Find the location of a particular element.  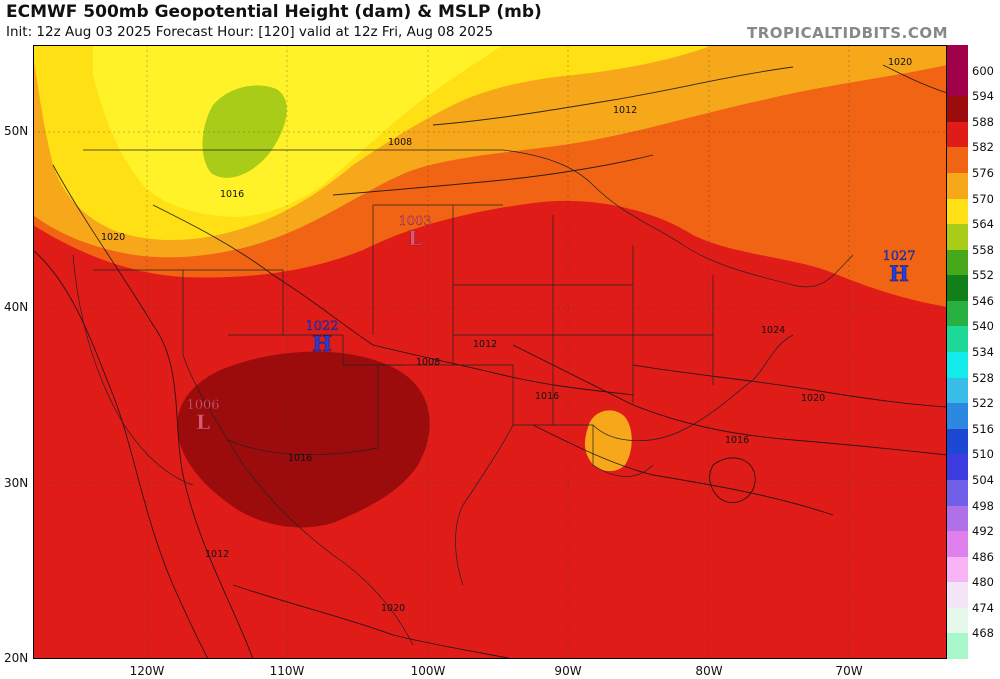

lon-label-120w: 120W is located at coordinates (147, 671).